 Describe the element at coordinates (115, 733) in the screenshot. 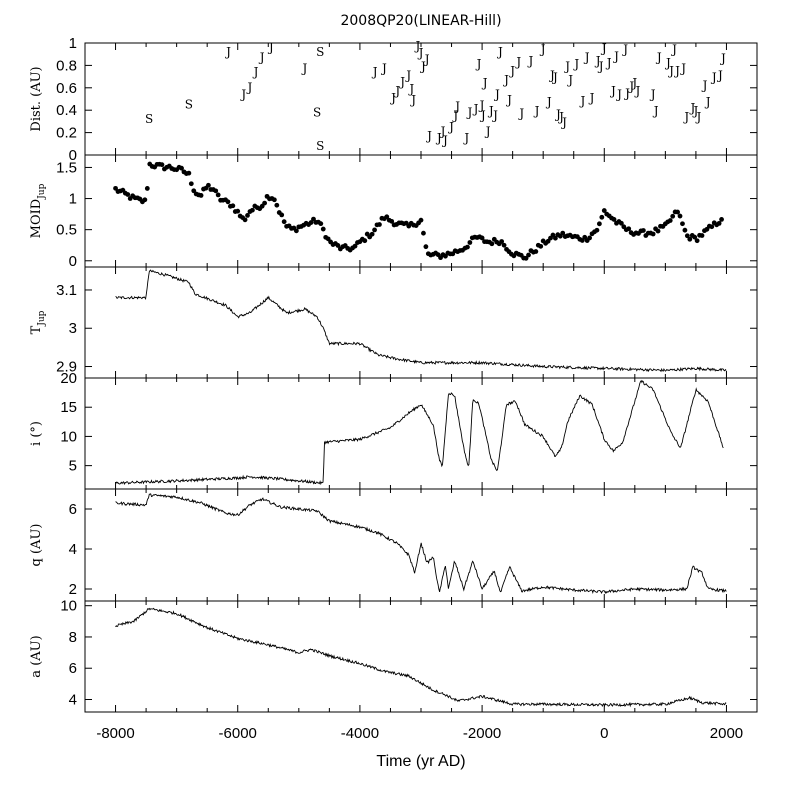

I see `x-tick-label: -8000` at that location.